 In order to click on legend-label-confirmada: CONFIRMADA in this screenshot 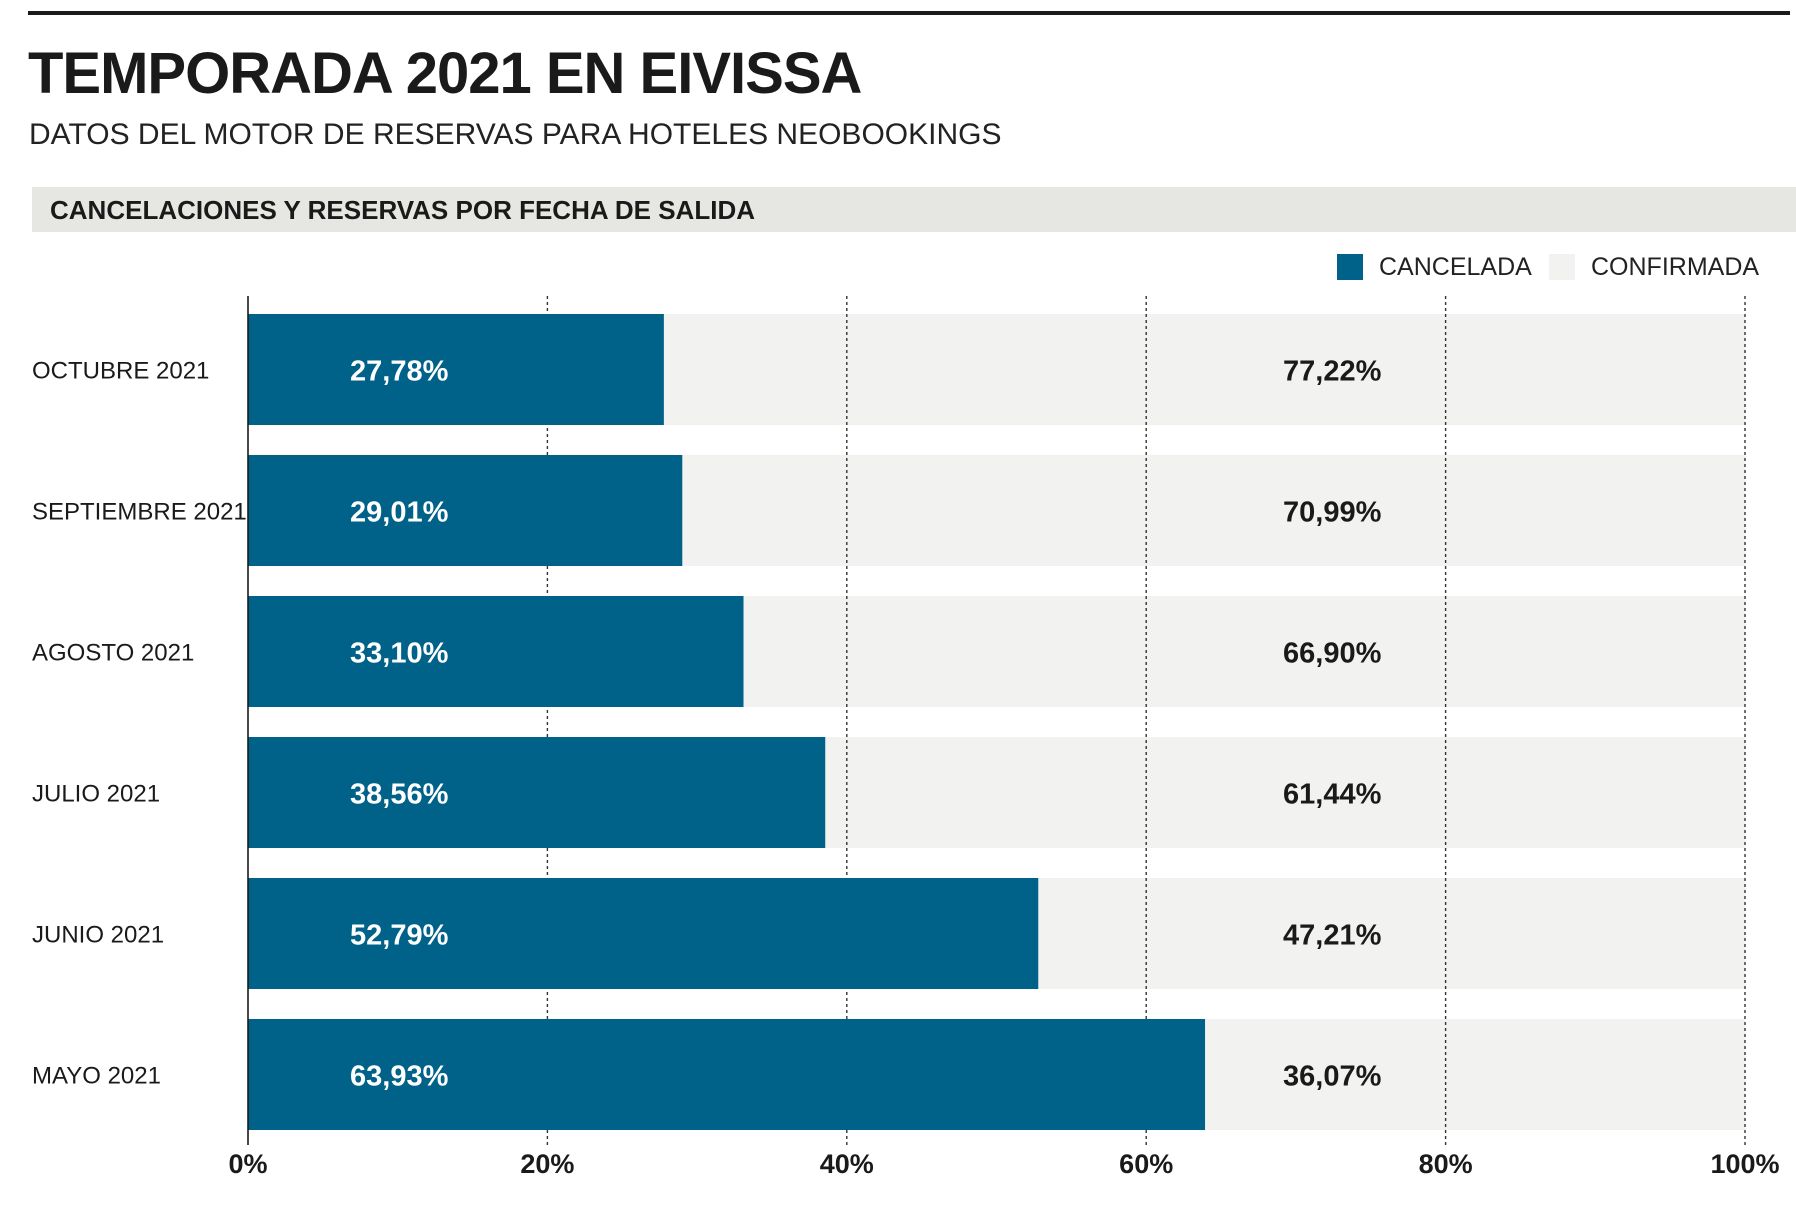, I will do `click(1675, 267)`.